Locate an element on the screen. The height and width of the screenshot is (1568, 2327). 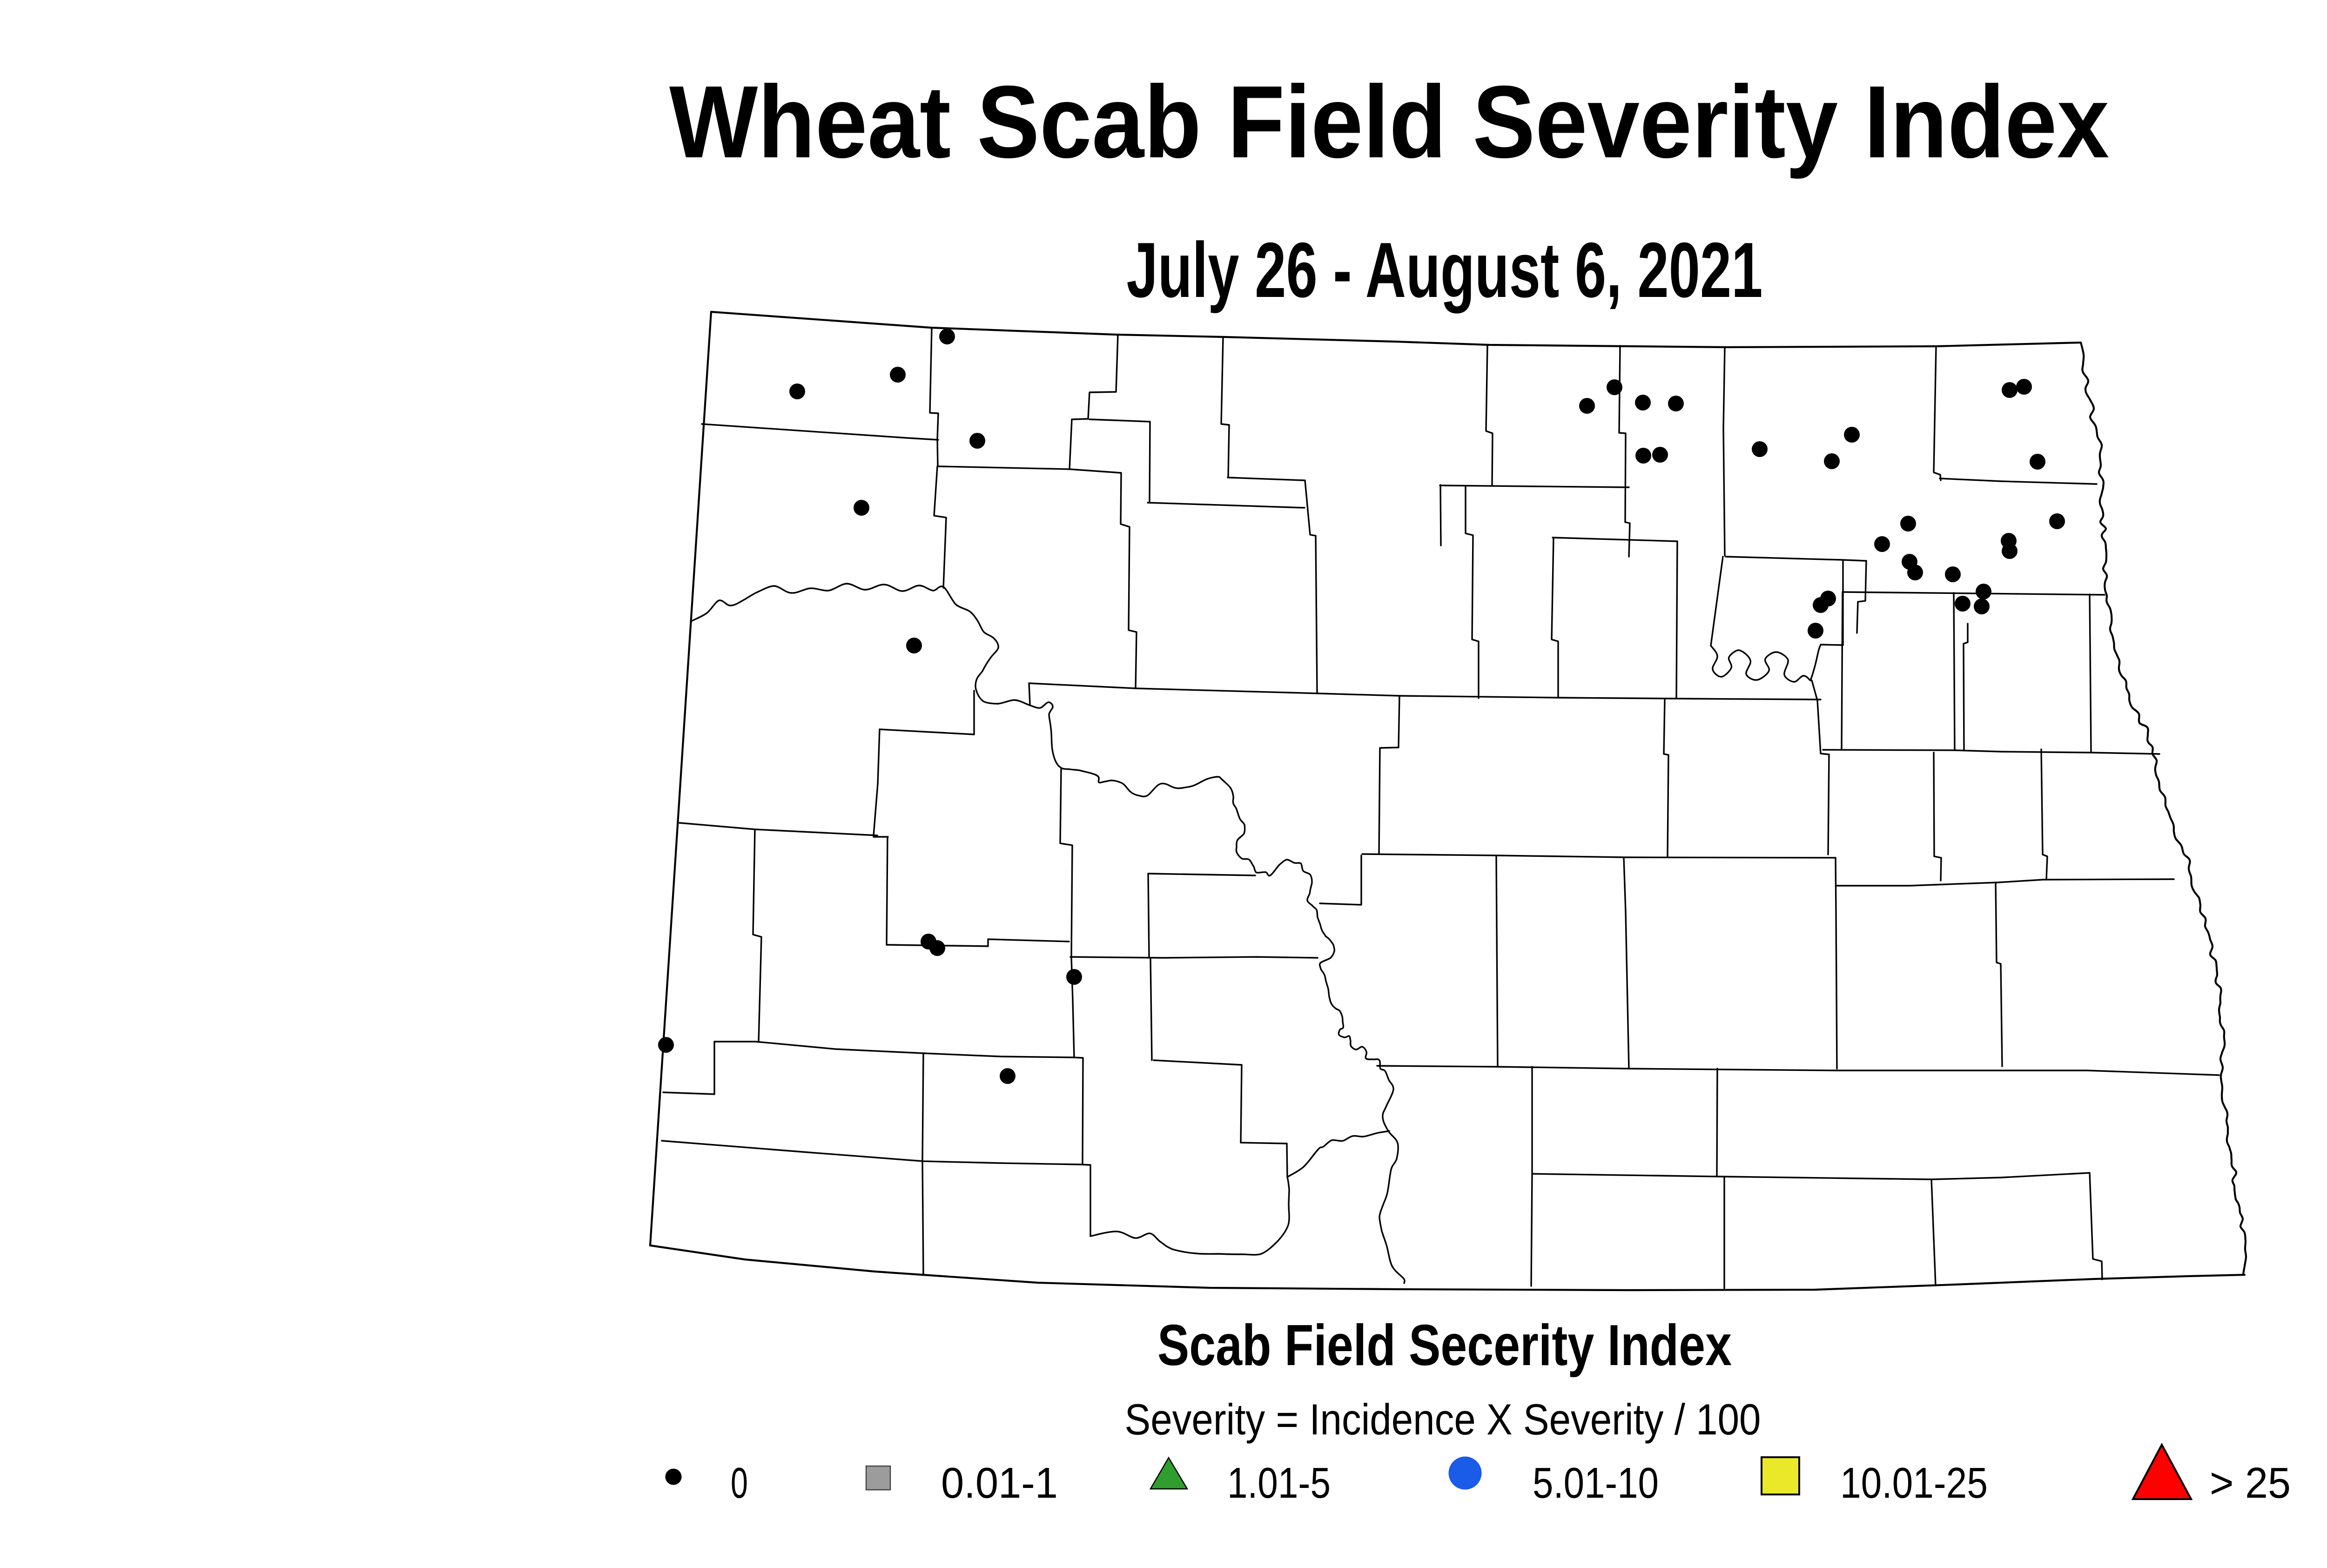
svg-text: 1.01-5 is located at coordinates (1279, 1483).